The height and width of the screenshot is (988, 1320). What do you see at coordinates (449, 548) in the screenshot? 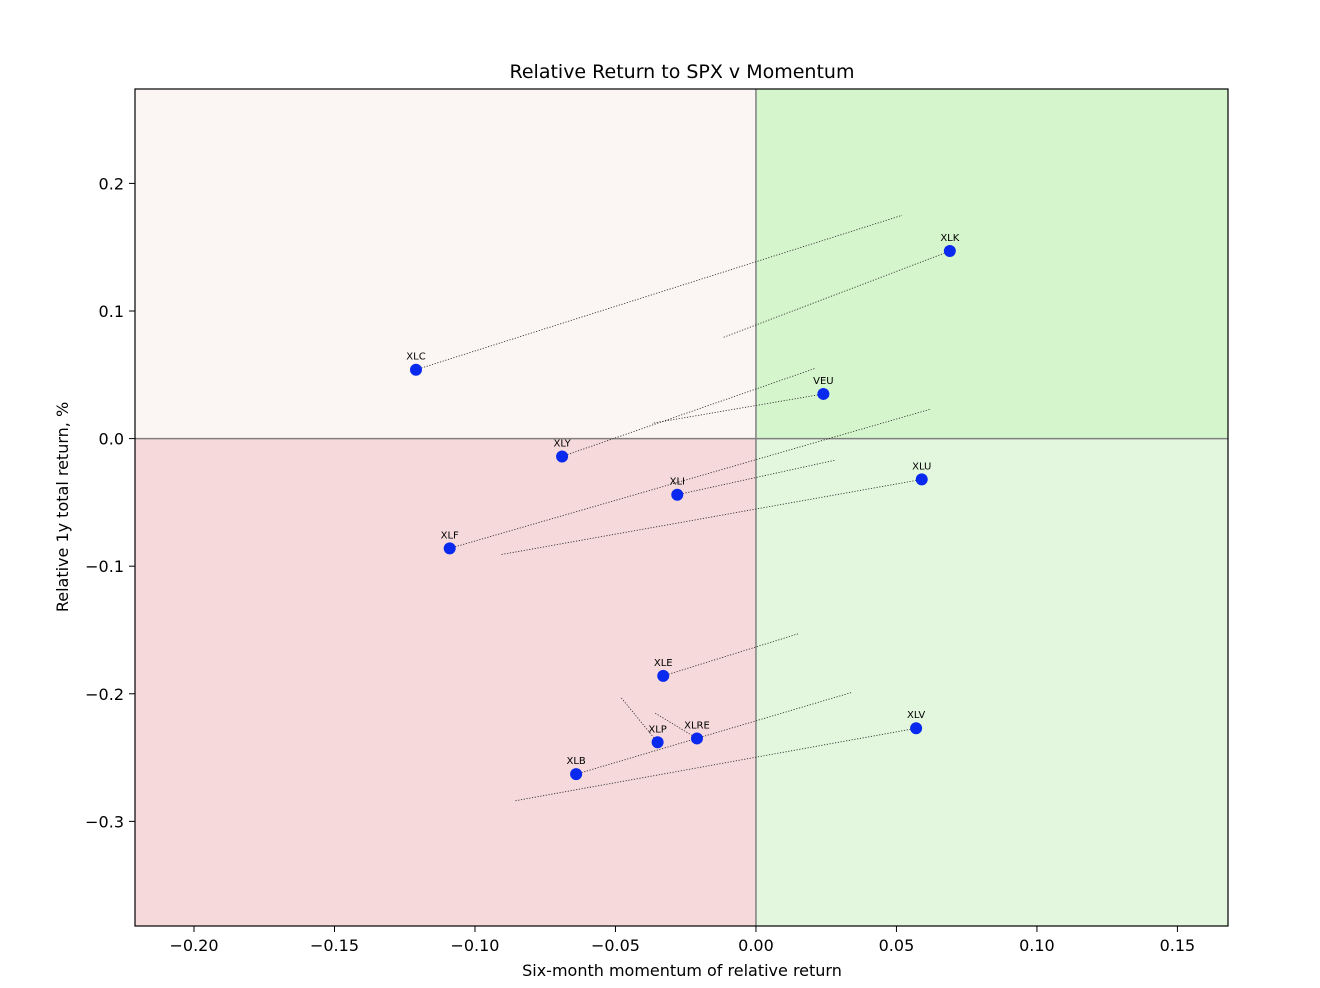
I see `point-xlf` at bounding box center [449, 548].